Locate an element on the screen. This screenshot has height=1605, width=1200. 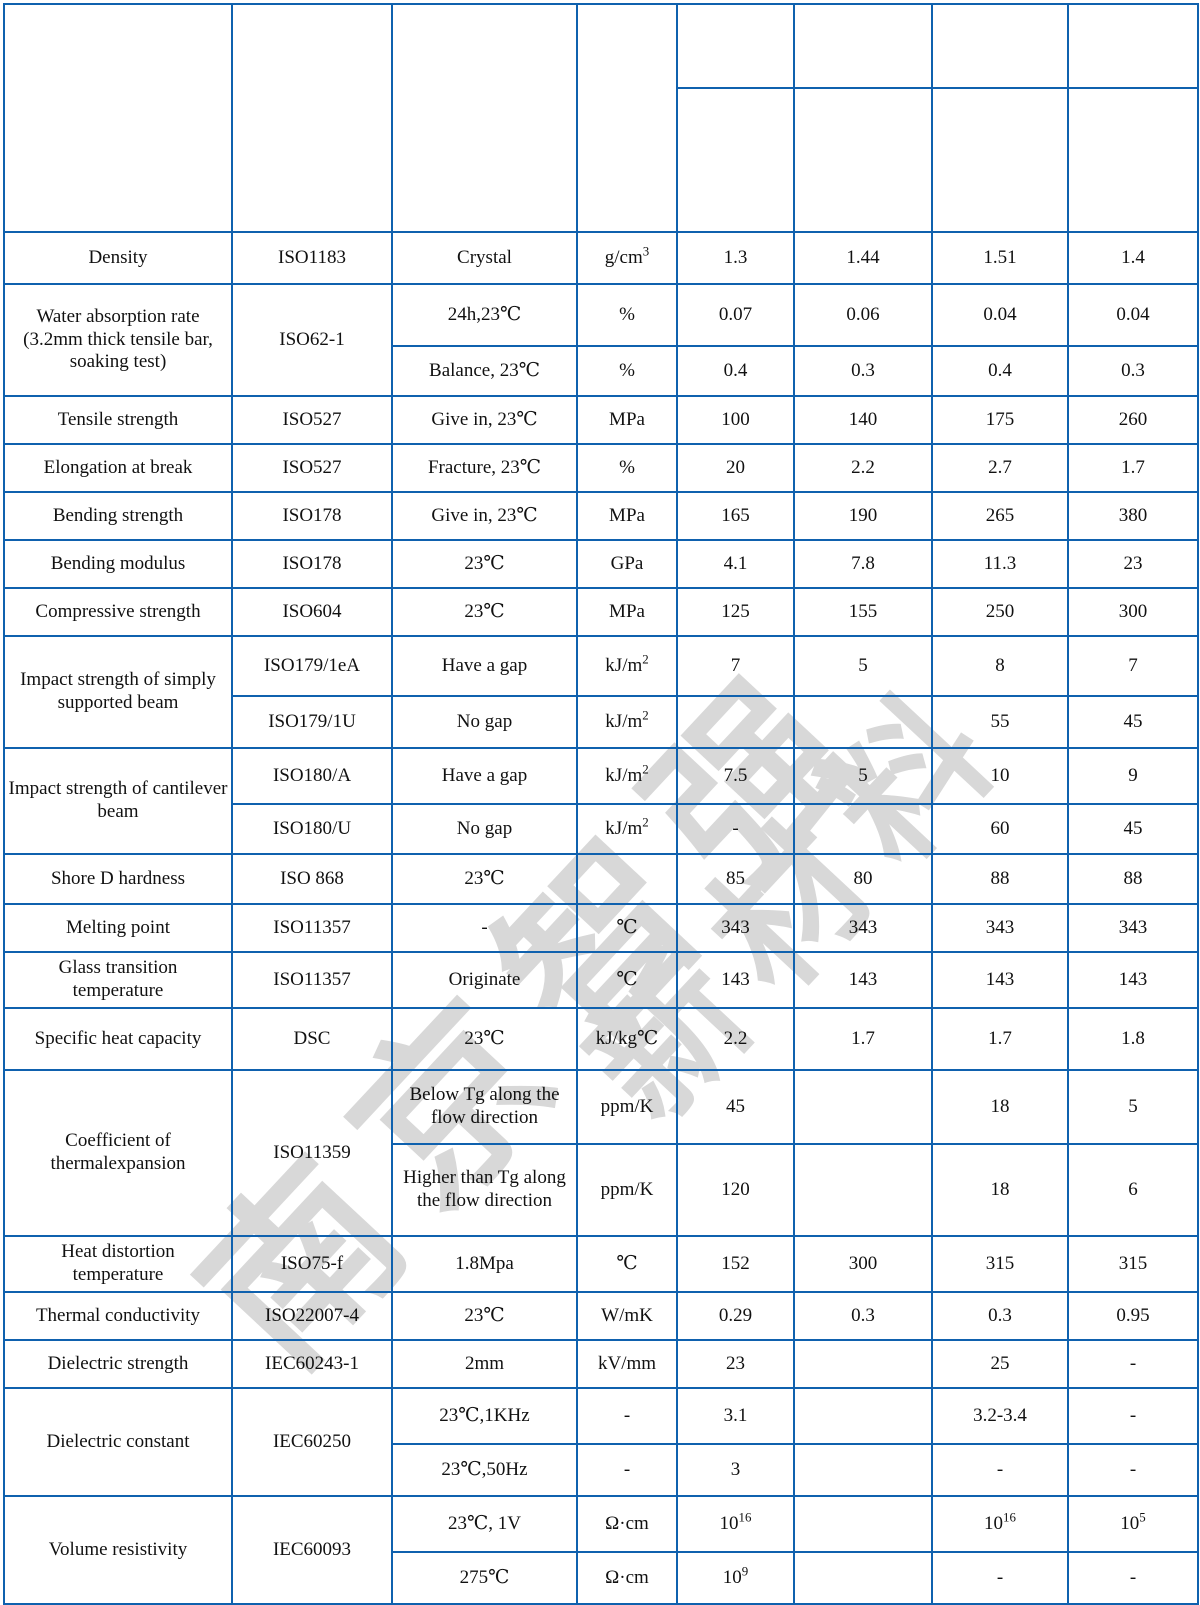
cell-value: 120 is located at coordinates (735, 1190).